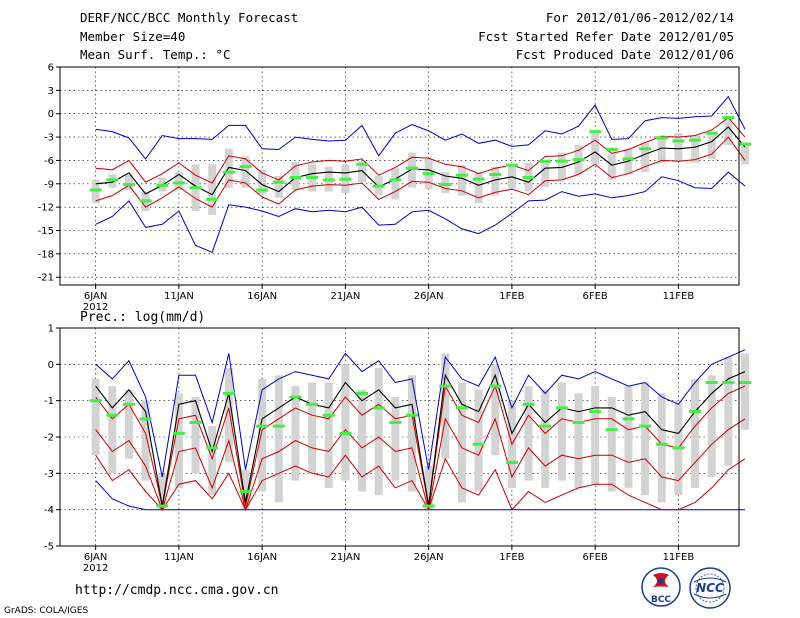  What do you see at coordinates (46, 231) in the screenshot?
I see `y-tick-label: -15` at bounding box center [46, 231].